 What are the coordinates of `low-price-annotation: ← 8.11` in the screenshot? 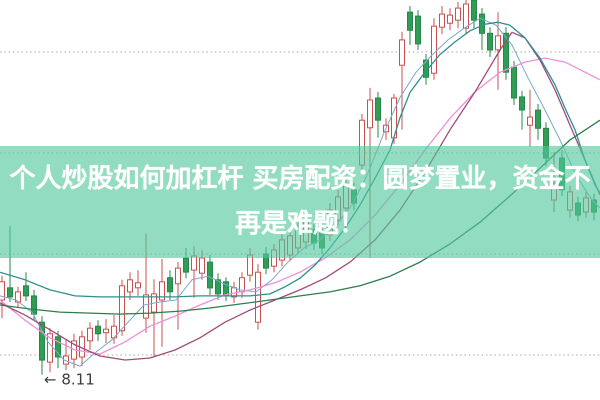 It's located at (69, 380).